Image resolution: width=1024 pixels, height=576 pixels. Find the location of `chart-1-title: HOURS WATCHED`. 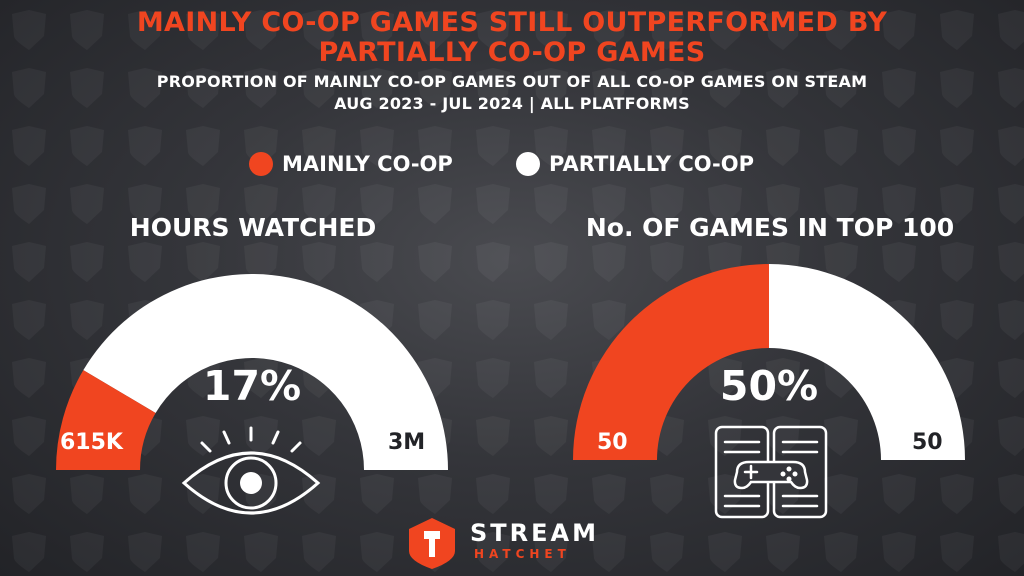

chart-1-title: HOURS WATCHED is located at coordinates (253, 227).